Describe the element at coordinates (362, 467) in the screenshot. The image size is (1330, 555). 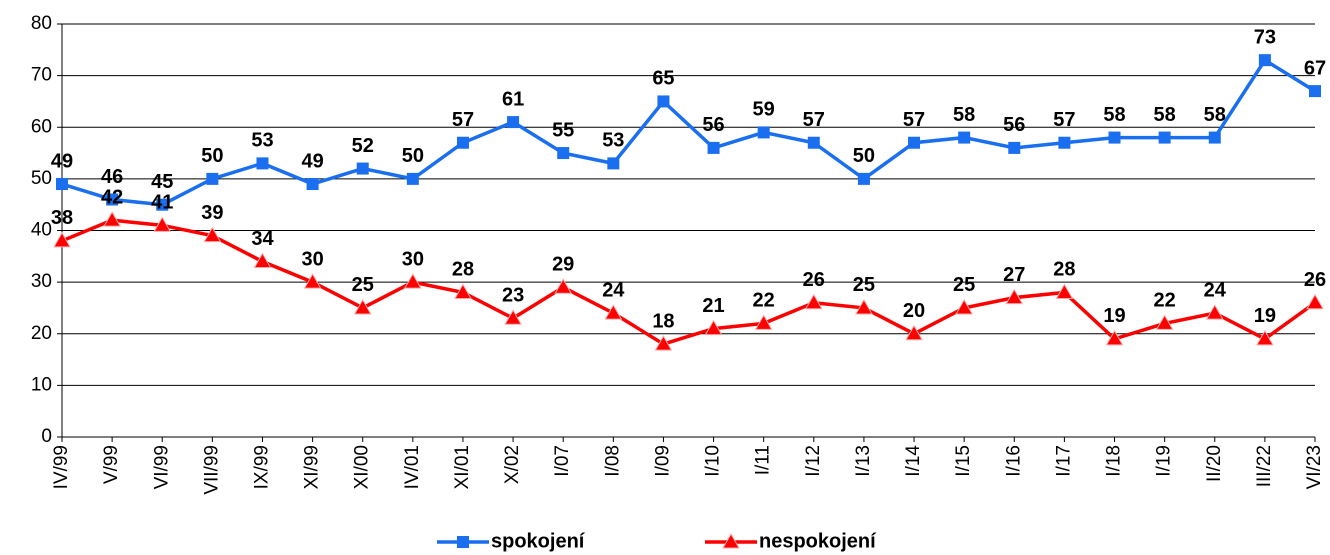
I see `x-tick-label: XI/00` at that location.